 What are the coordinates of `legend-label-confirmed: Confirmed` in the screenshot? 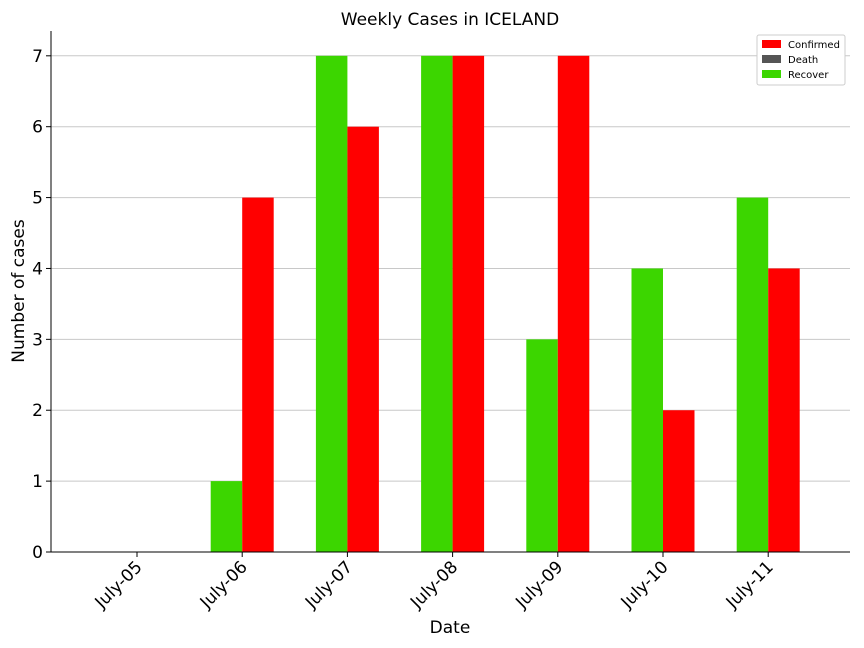 It's located at (814, 45).